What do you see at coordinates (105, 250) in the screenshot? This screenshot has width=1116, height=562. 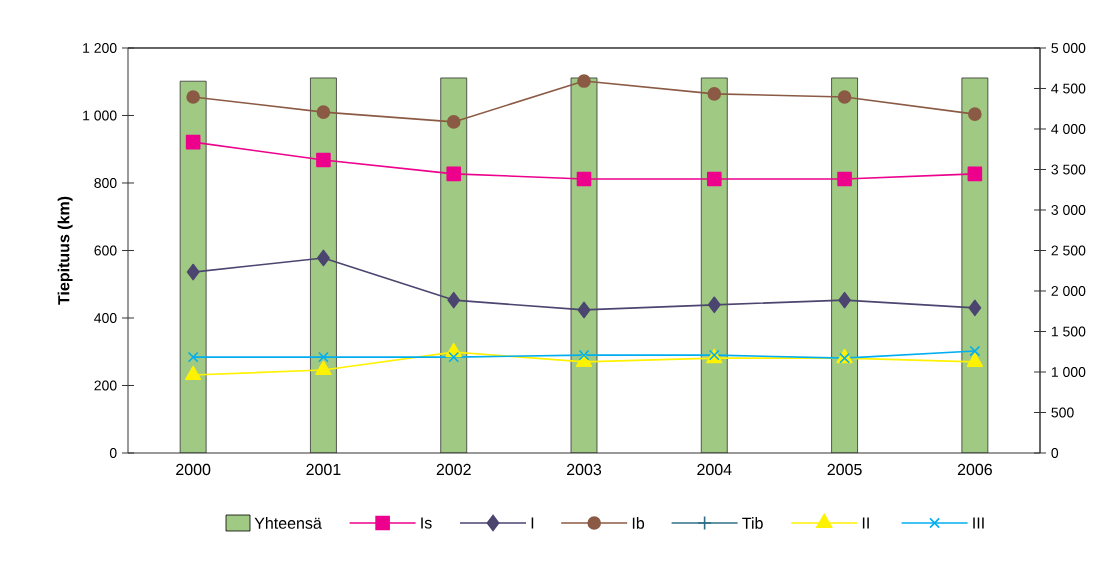 I see `y-tick-label: 600` at bounding box center [105, 250].